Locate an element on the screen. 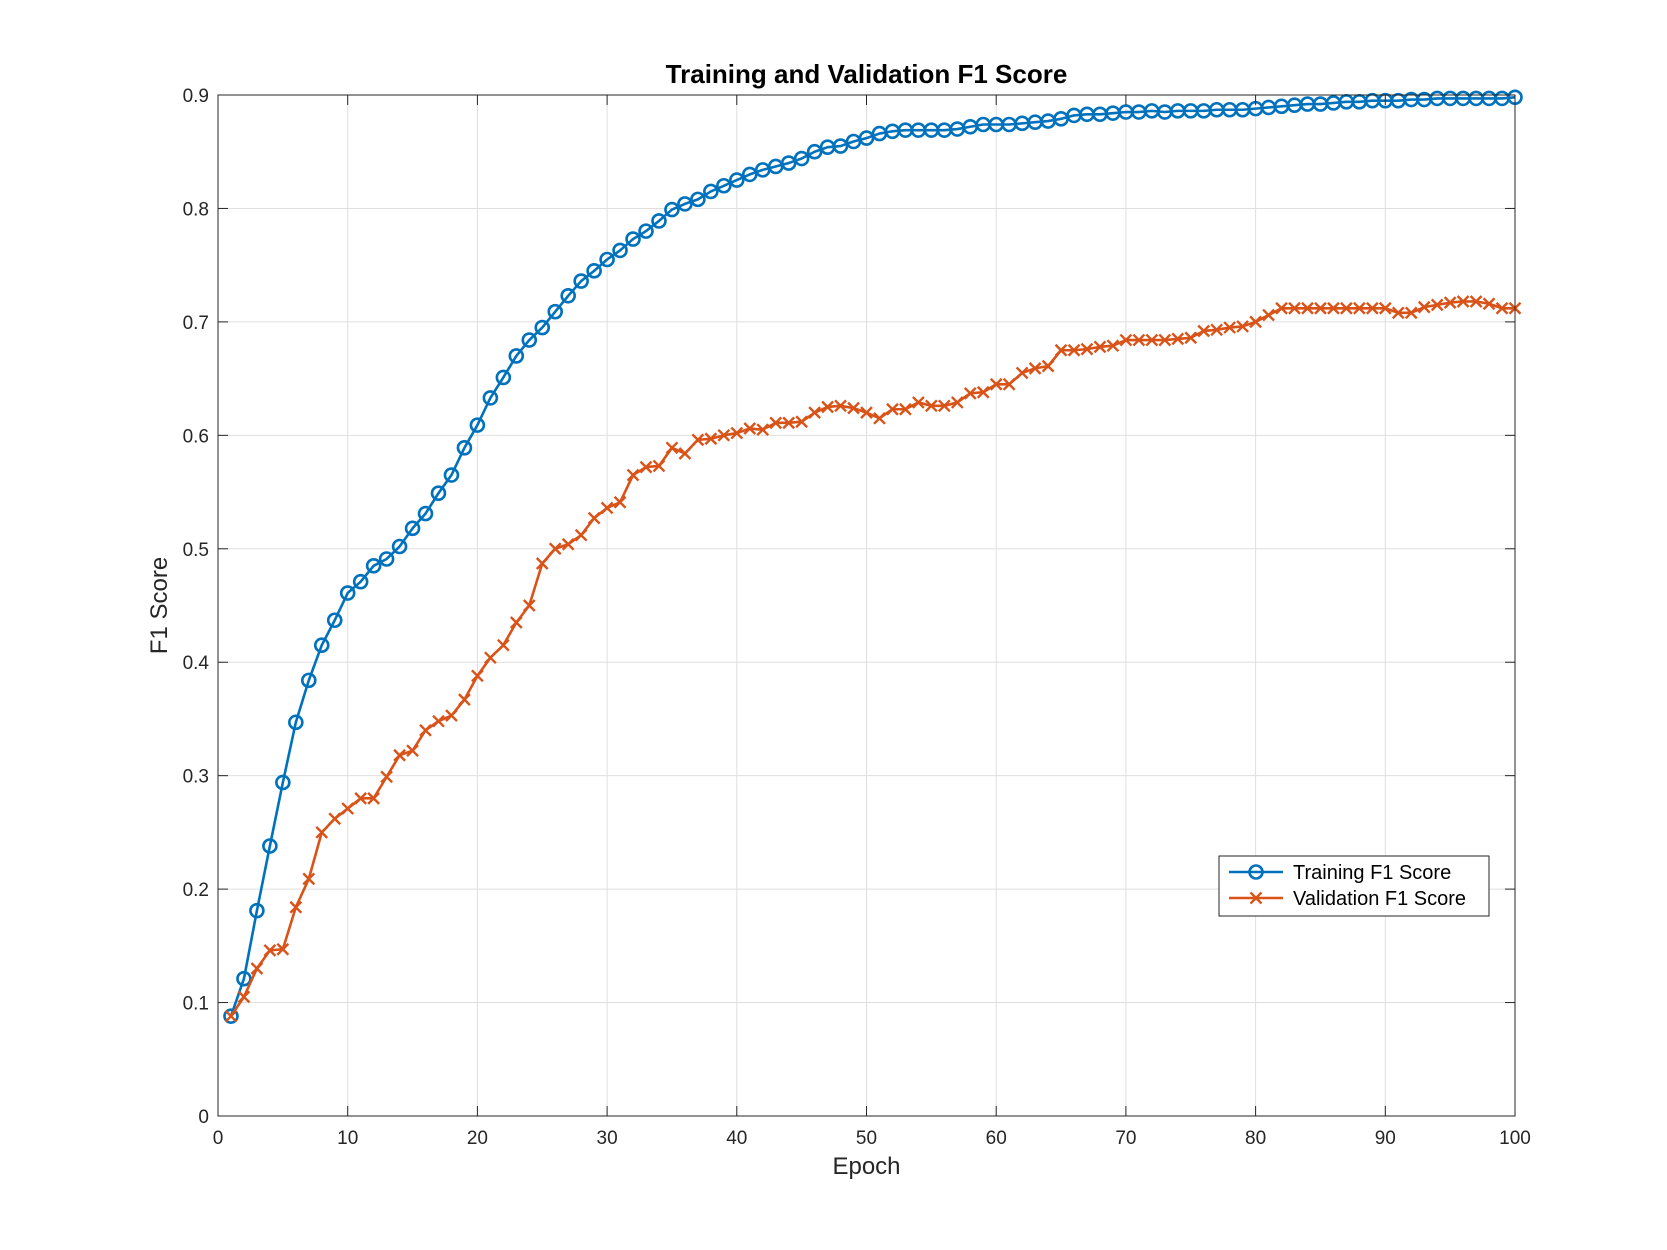  legend: Training F1 Score Validation F1 Score is located at coordinates (1354, 886).